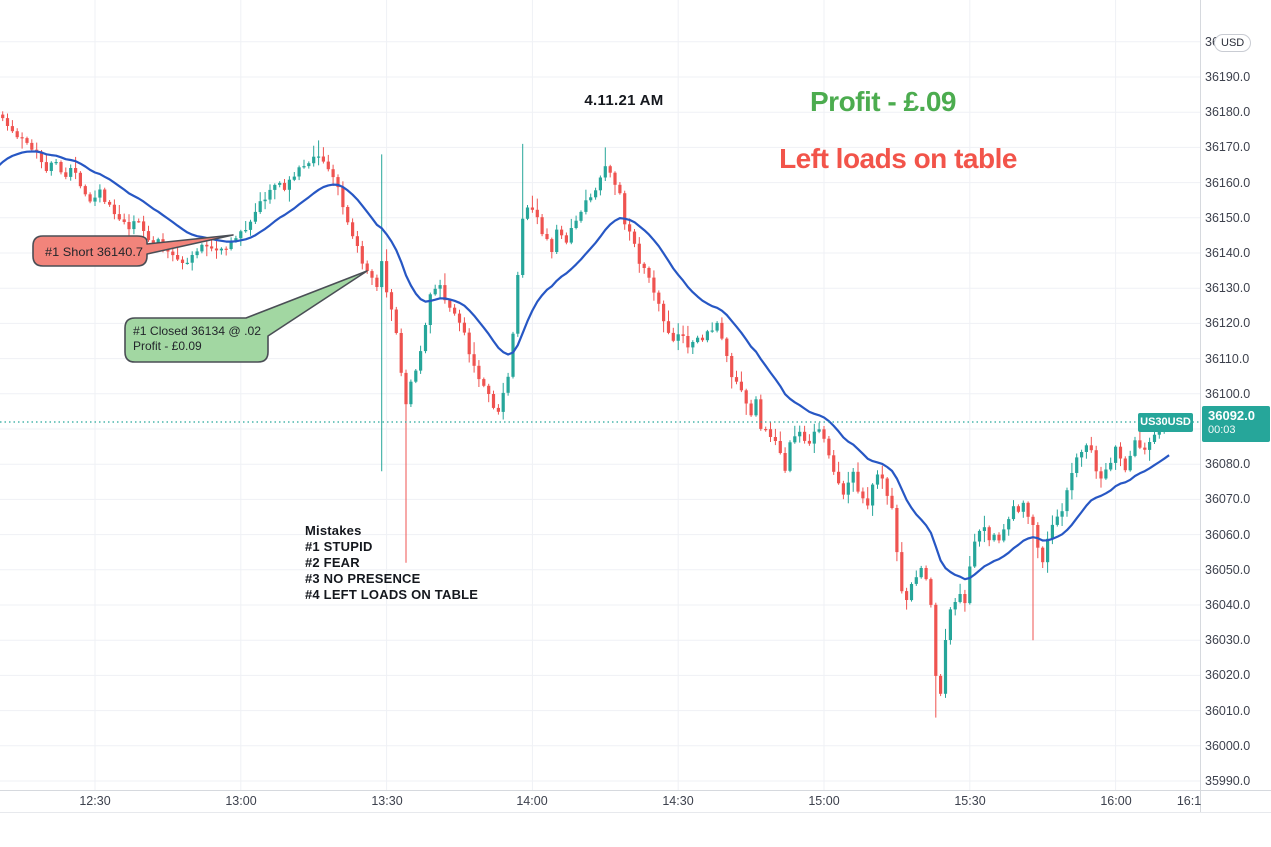  I want to click on time-axis-border, so click(635, 790).